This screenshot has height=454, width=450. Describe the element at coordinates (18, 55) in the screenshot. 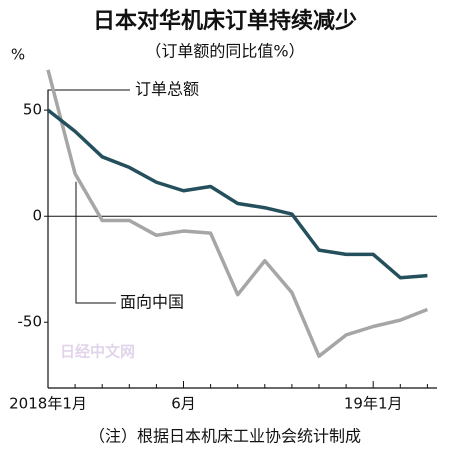

I see `y-axis-label: %` at that location.